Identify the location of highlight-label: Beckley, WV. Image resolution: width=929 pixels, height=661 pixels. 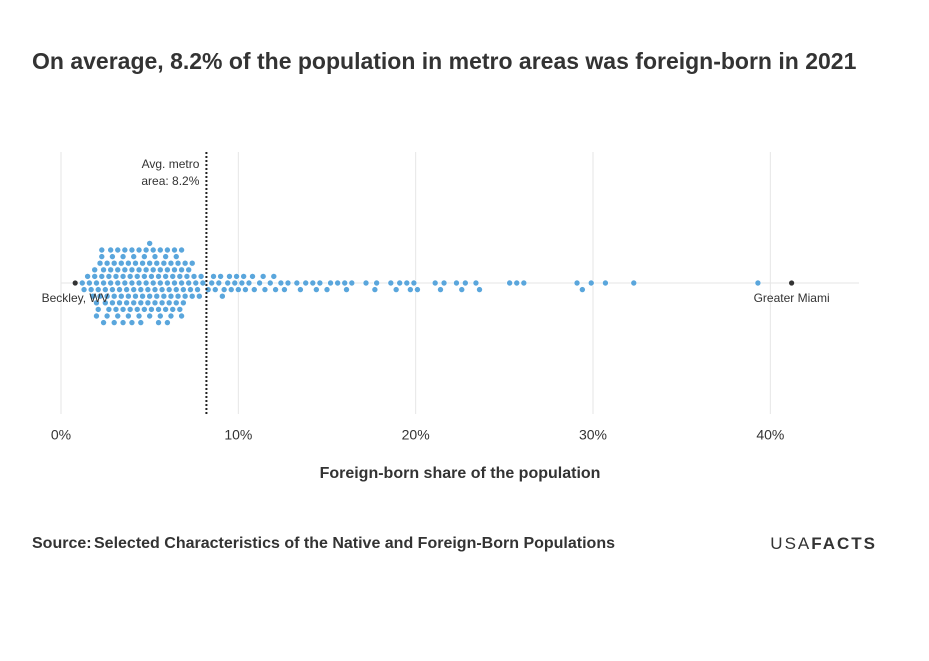
(75, 298).